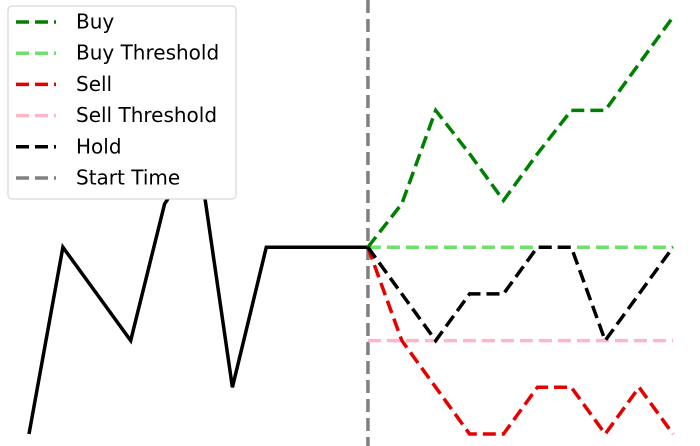 This screenshot has width=700, height=446. I want to click on legend-label: Sell, so click(94, 84).